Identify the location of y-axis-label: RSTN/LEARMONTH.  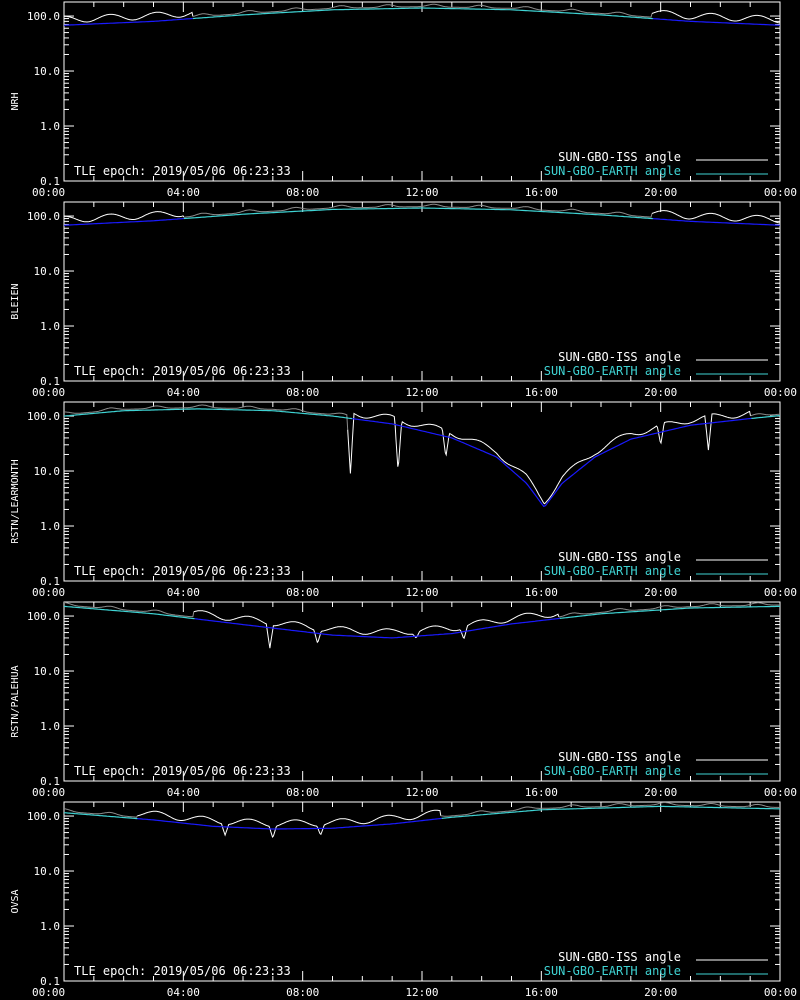
(15, 501).